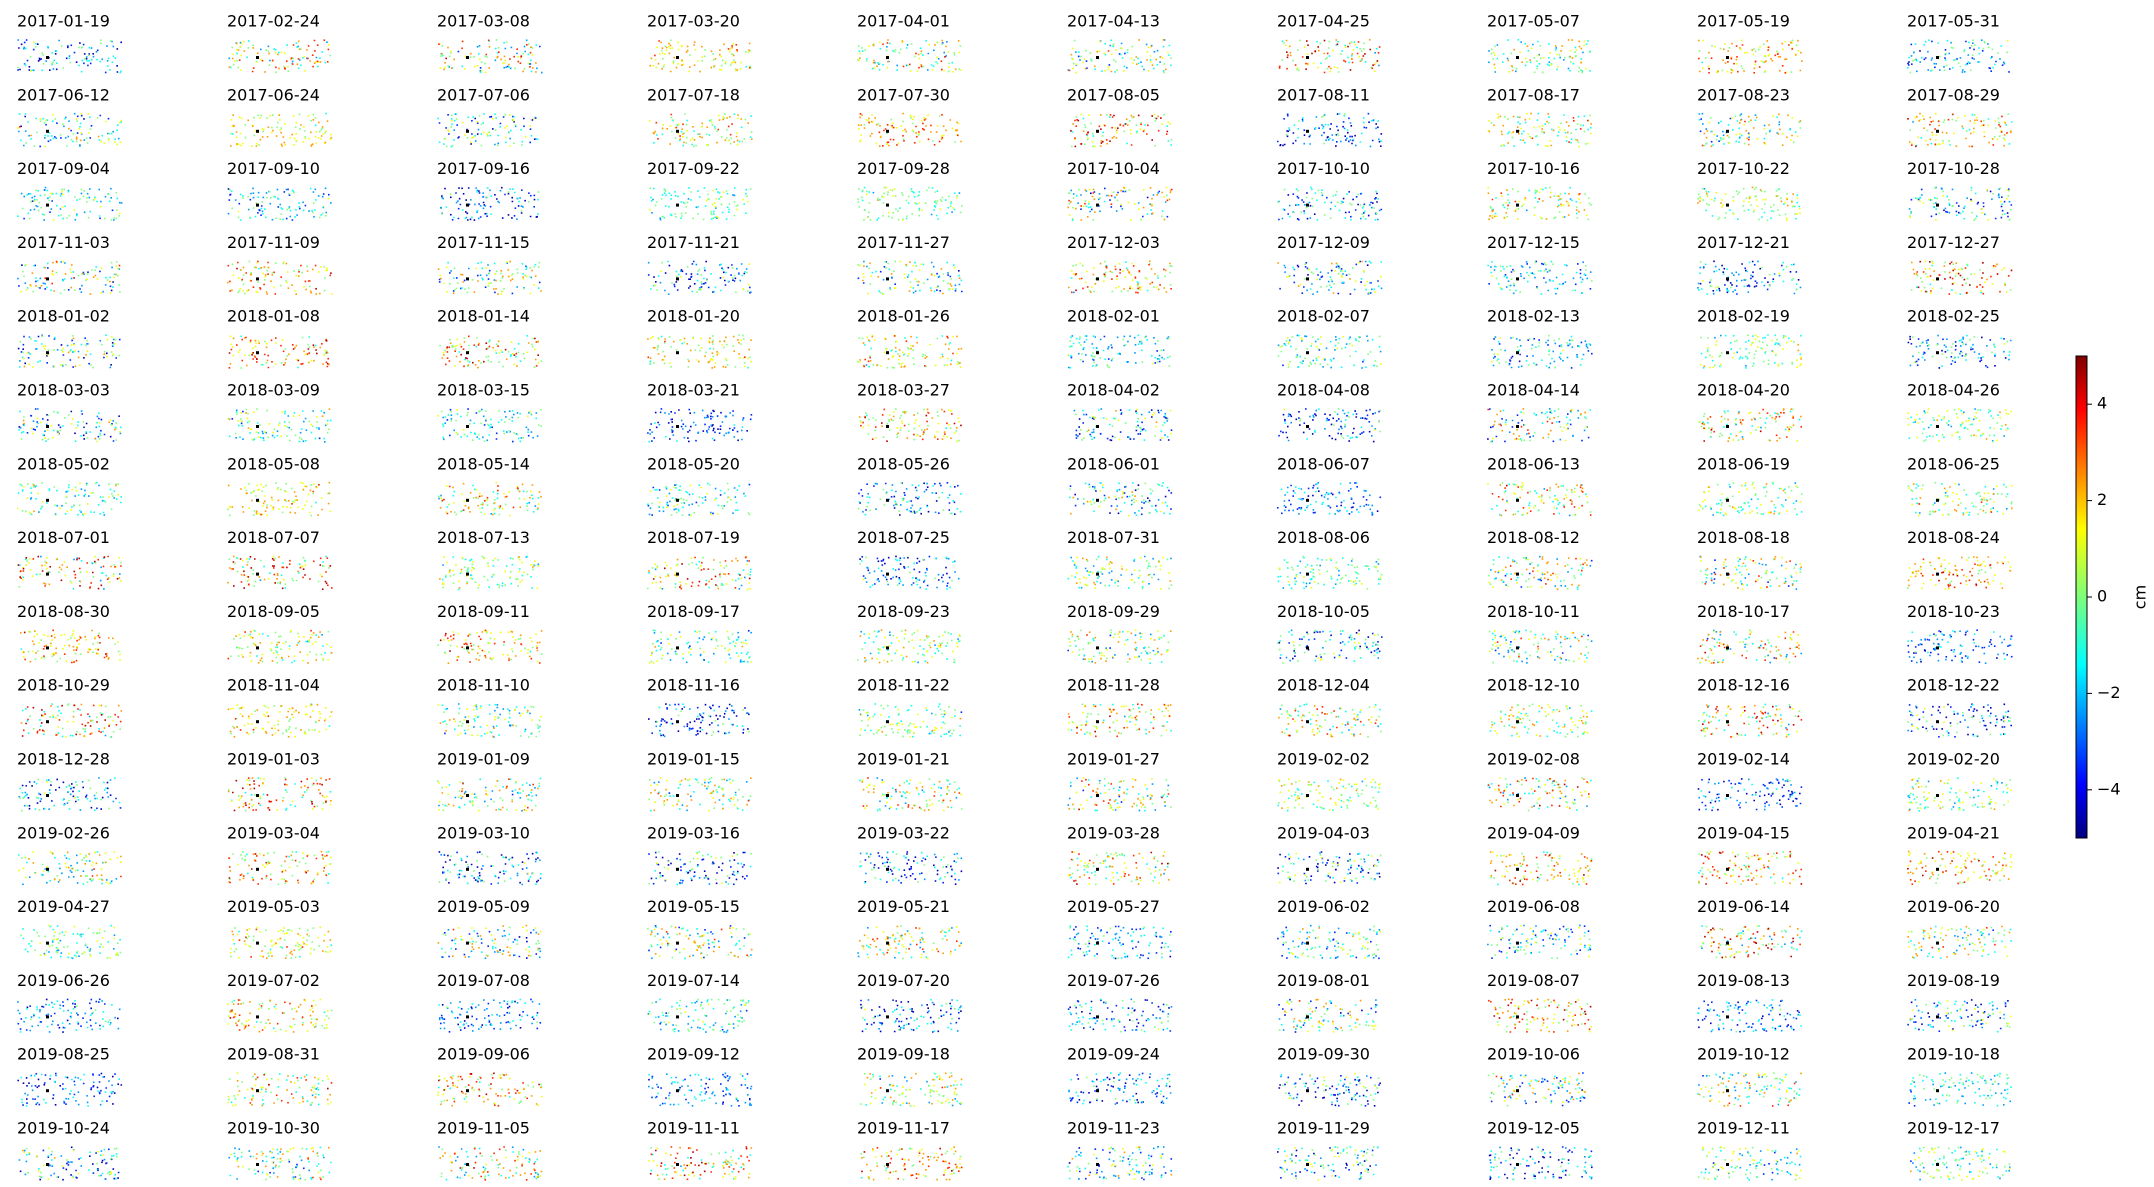 The width and height of the screenshot is (2154, 1187). I want to click on panel-title: 2019-09-18, so click(903, 1054).